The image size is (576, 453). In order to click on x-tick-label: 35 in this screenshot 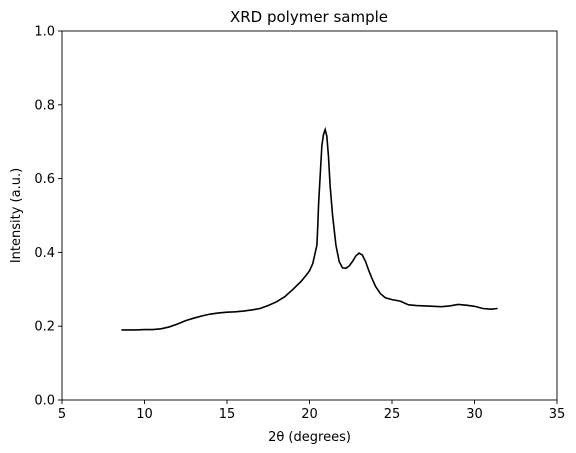, I will do `click(557, 414)`.